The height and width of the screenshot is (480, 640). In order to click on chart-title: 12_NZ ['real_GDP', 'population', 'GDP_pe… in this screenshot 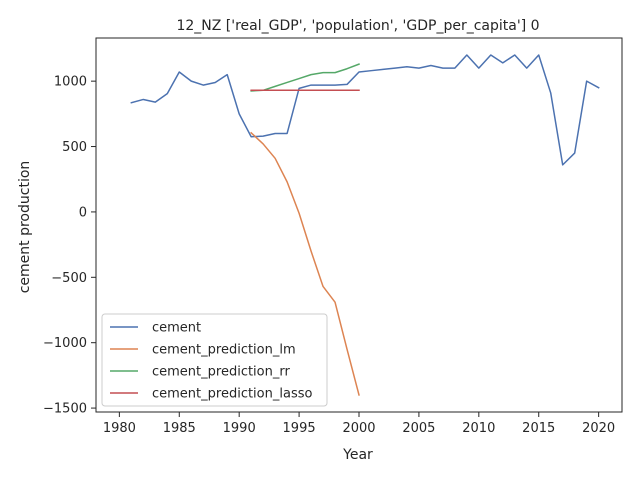, I will do `click(357, 26)`.